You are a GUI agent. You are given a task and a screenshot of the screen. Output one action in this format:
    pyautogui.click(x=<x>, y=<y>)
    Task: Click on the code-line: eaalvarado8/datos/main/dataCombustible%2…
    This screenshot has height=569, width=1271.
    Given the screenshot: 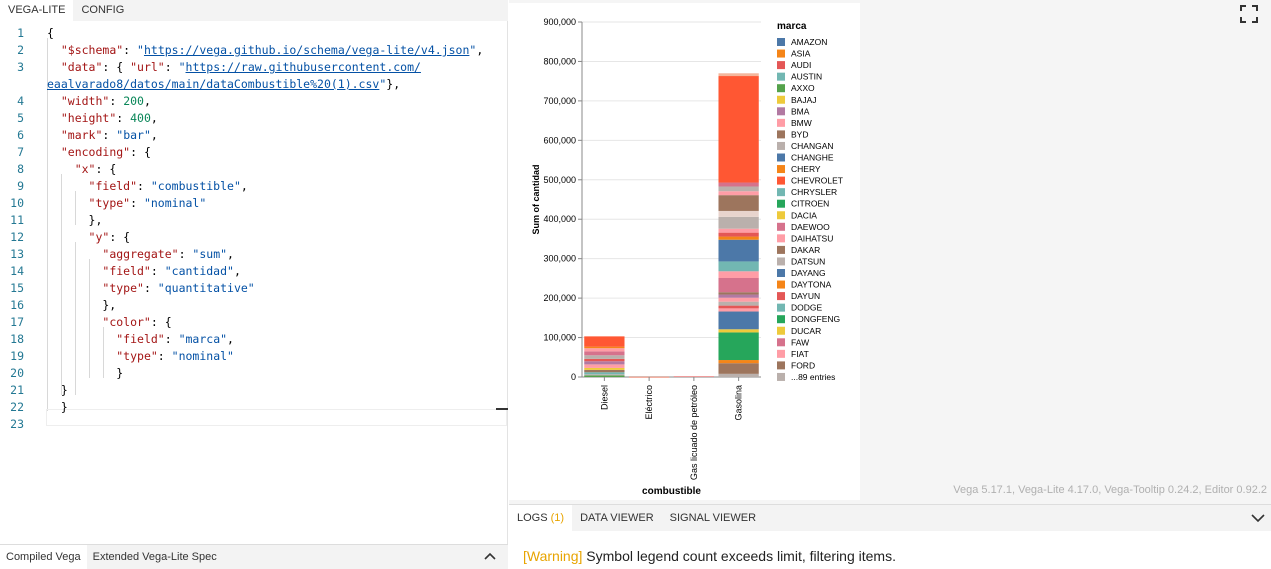 What is the action you would take?
    pyautogui.click(x=254, y=84)
    